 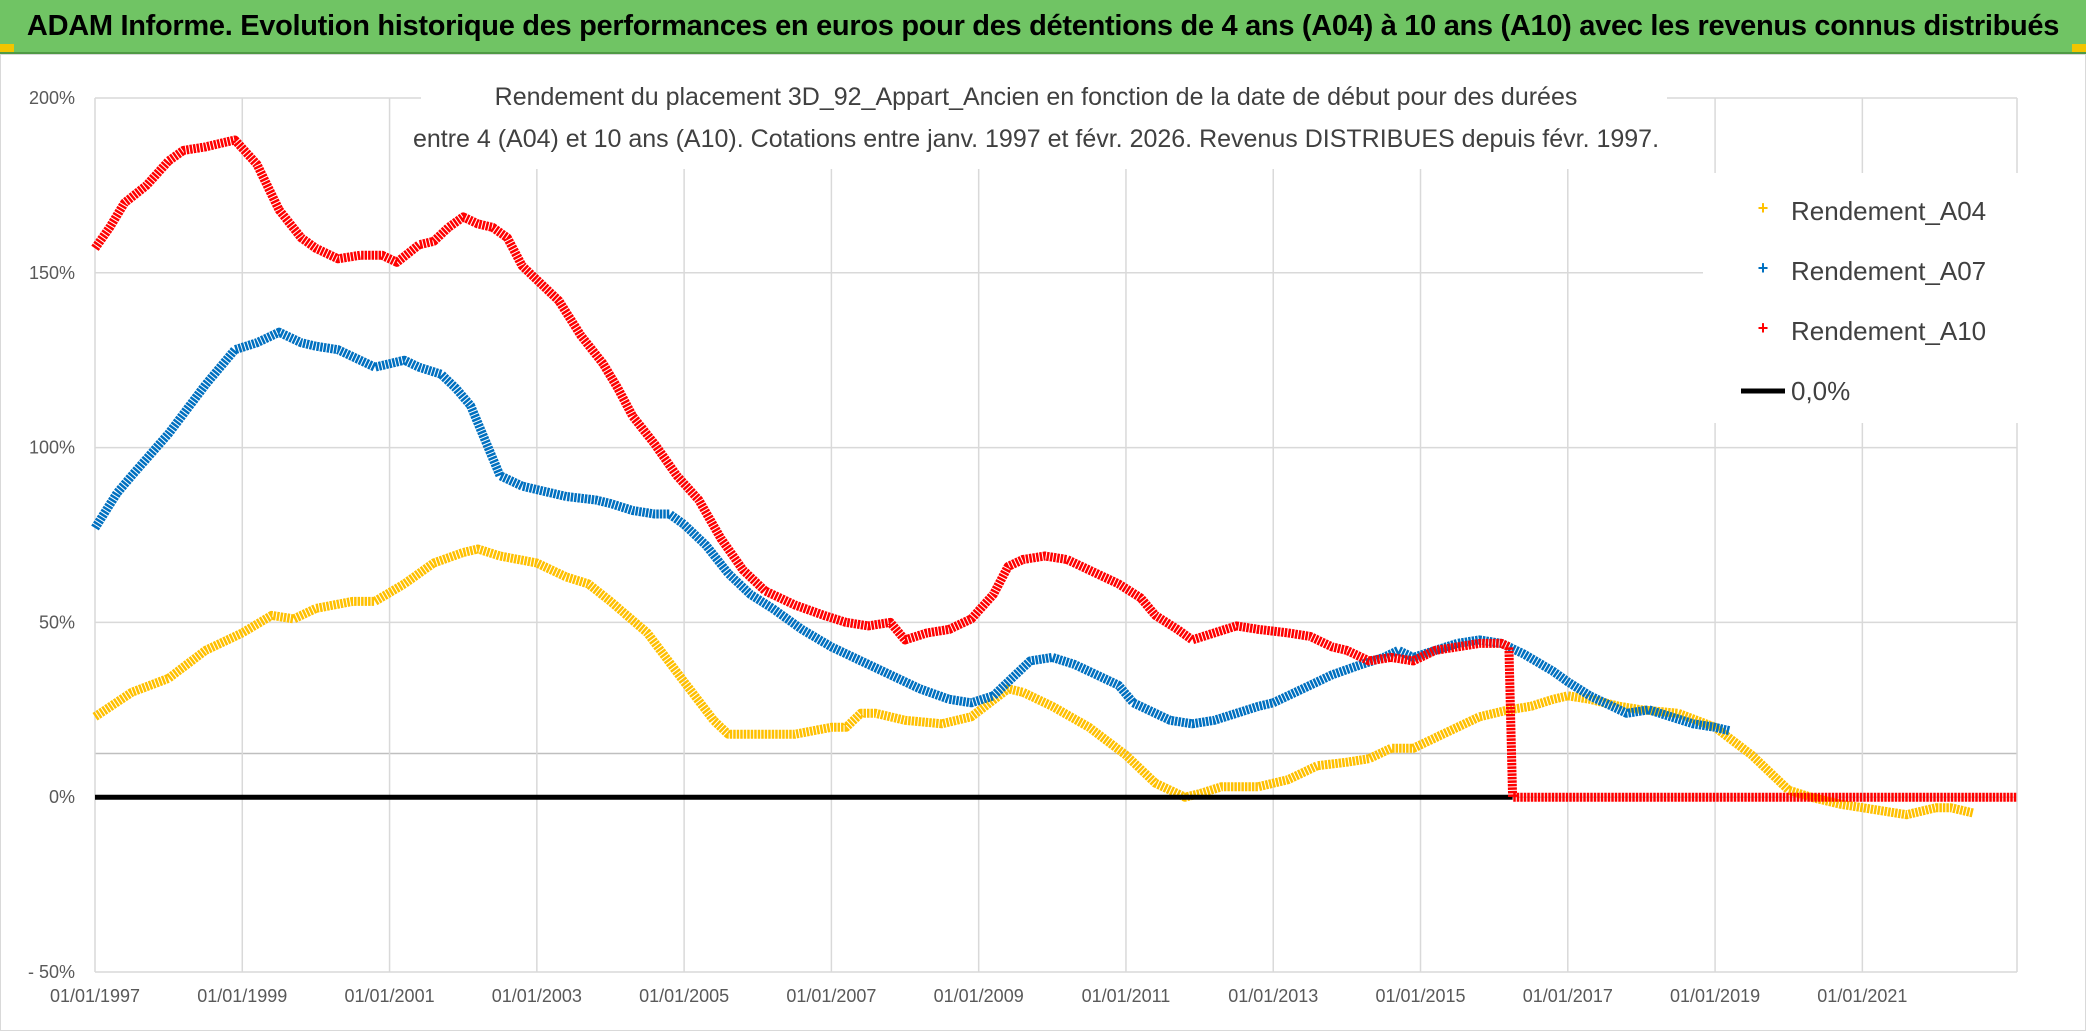 I want to click on x-tick-label: 01/01/2017, so click(x=1568, y=996).